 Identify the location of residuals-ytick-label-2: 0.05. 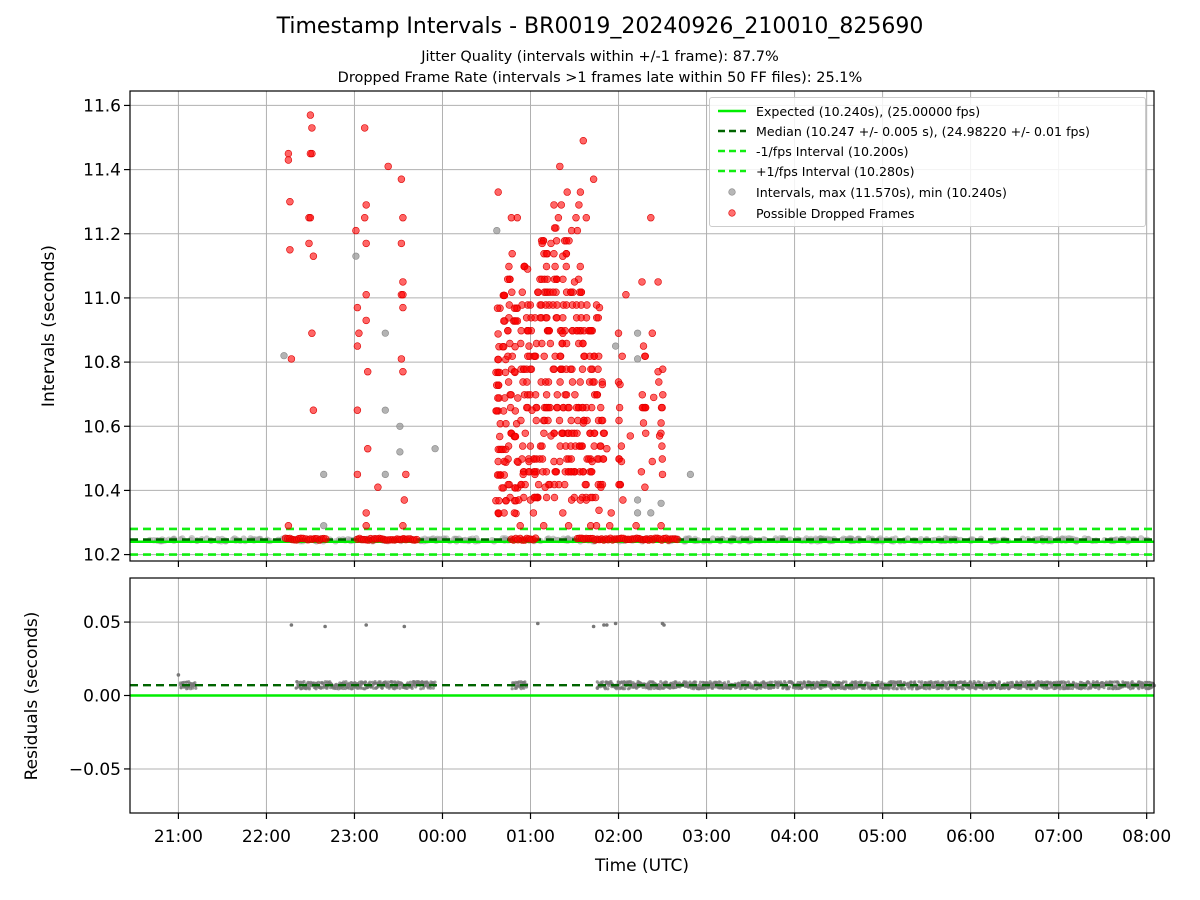
(102, 623).